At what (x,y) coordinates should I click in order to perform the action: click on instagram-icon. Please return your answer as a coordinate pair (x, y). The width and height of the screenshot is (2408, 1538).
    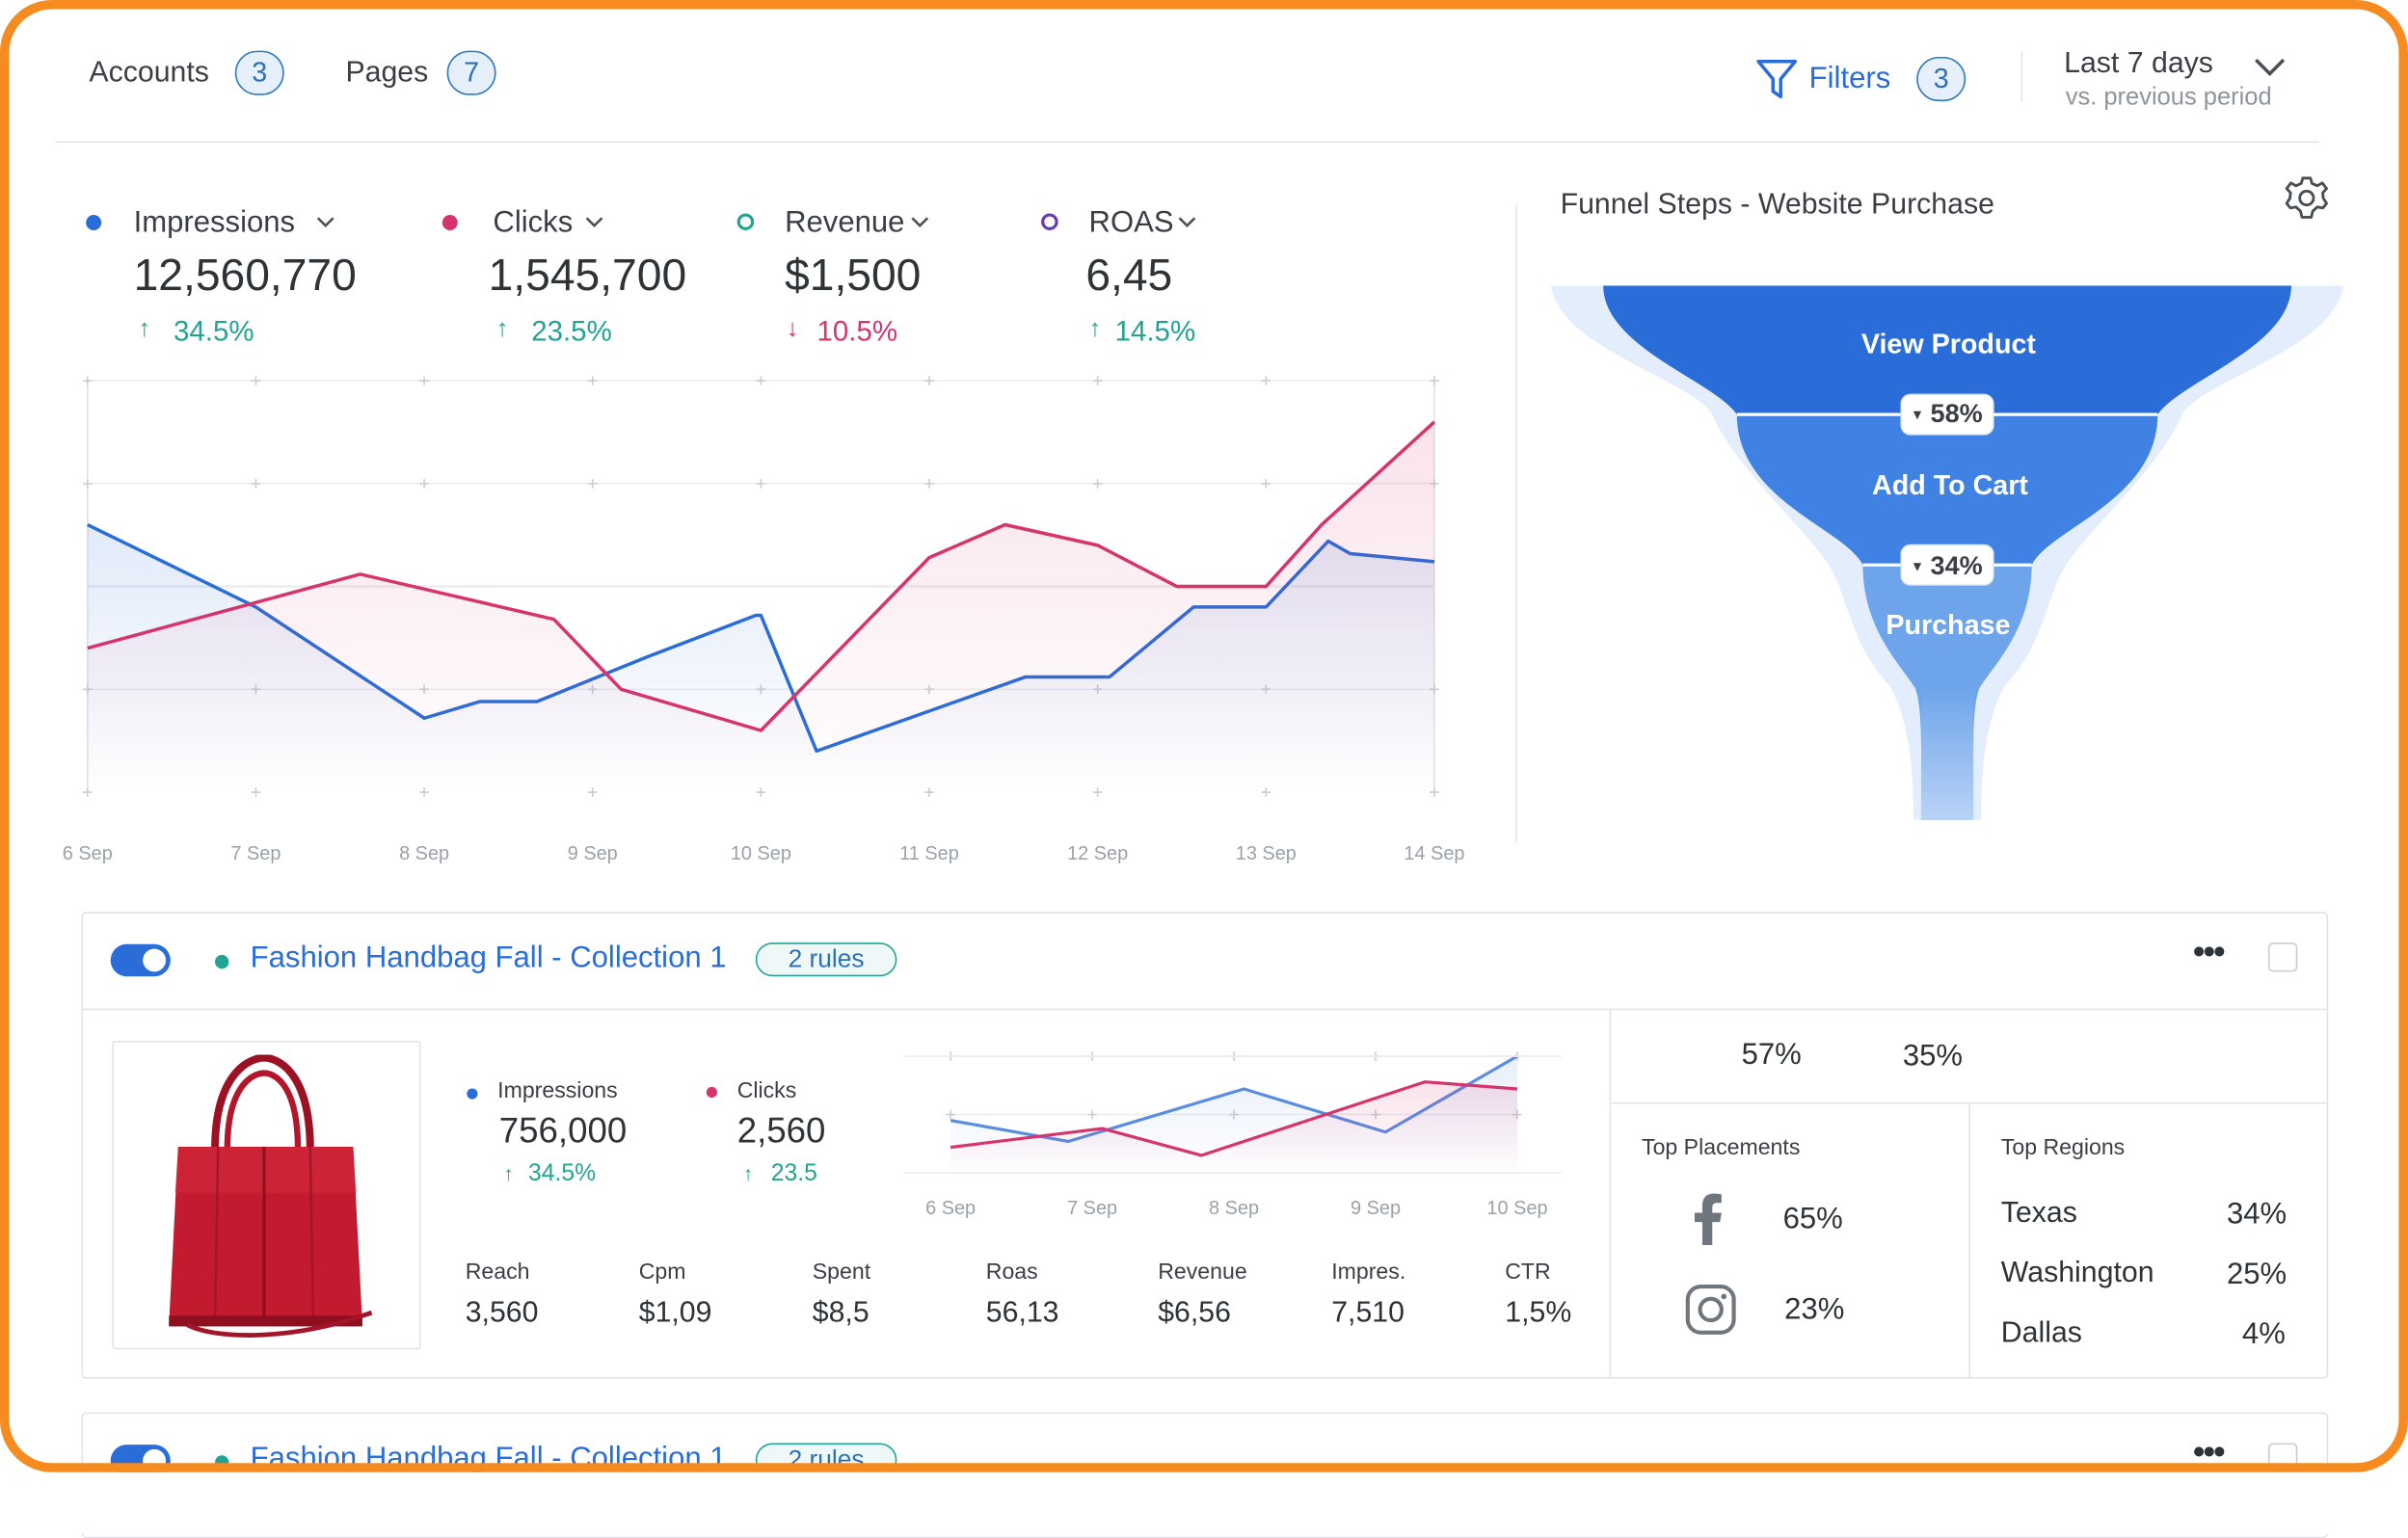
    Looking at the image, I should click on (1710, 1309).